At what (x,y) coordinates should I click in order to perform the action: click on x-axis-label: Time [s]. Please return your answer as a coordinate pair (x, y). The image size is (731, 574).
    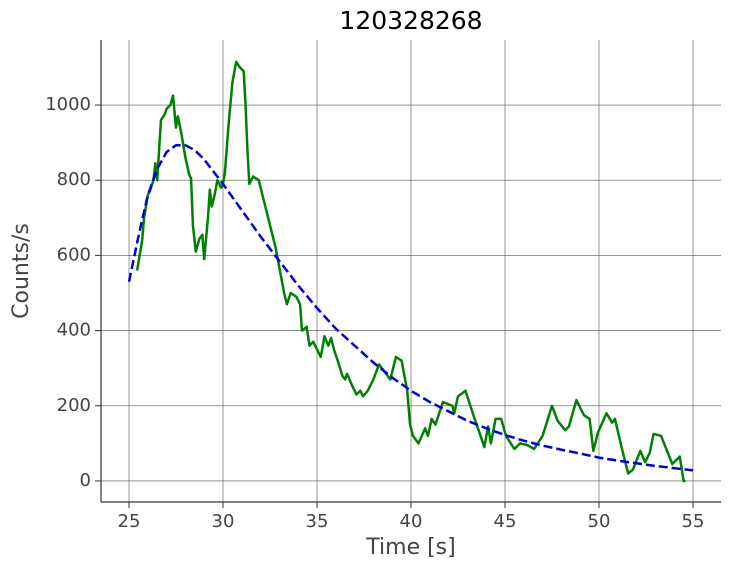
    Looking at the image, I should click on (410, 547).